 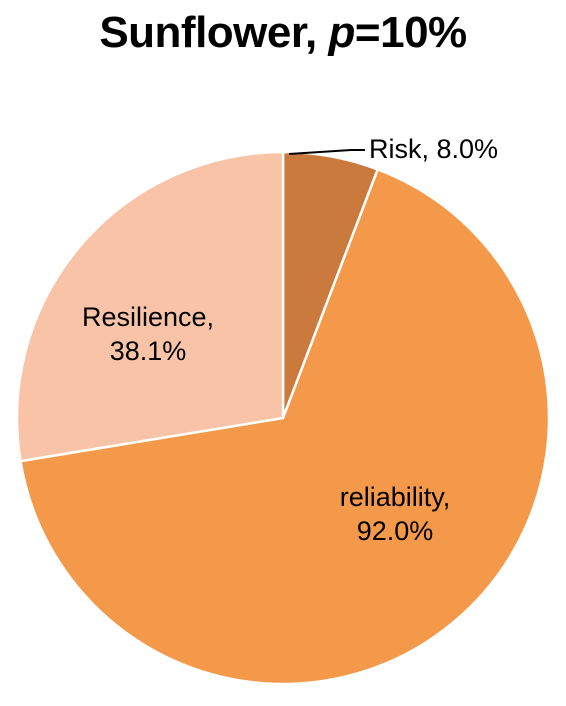 What do you see at coordinates (326, 152) in the screenshot?
I see `leader-line-risk` at bounding box center [326, 152].